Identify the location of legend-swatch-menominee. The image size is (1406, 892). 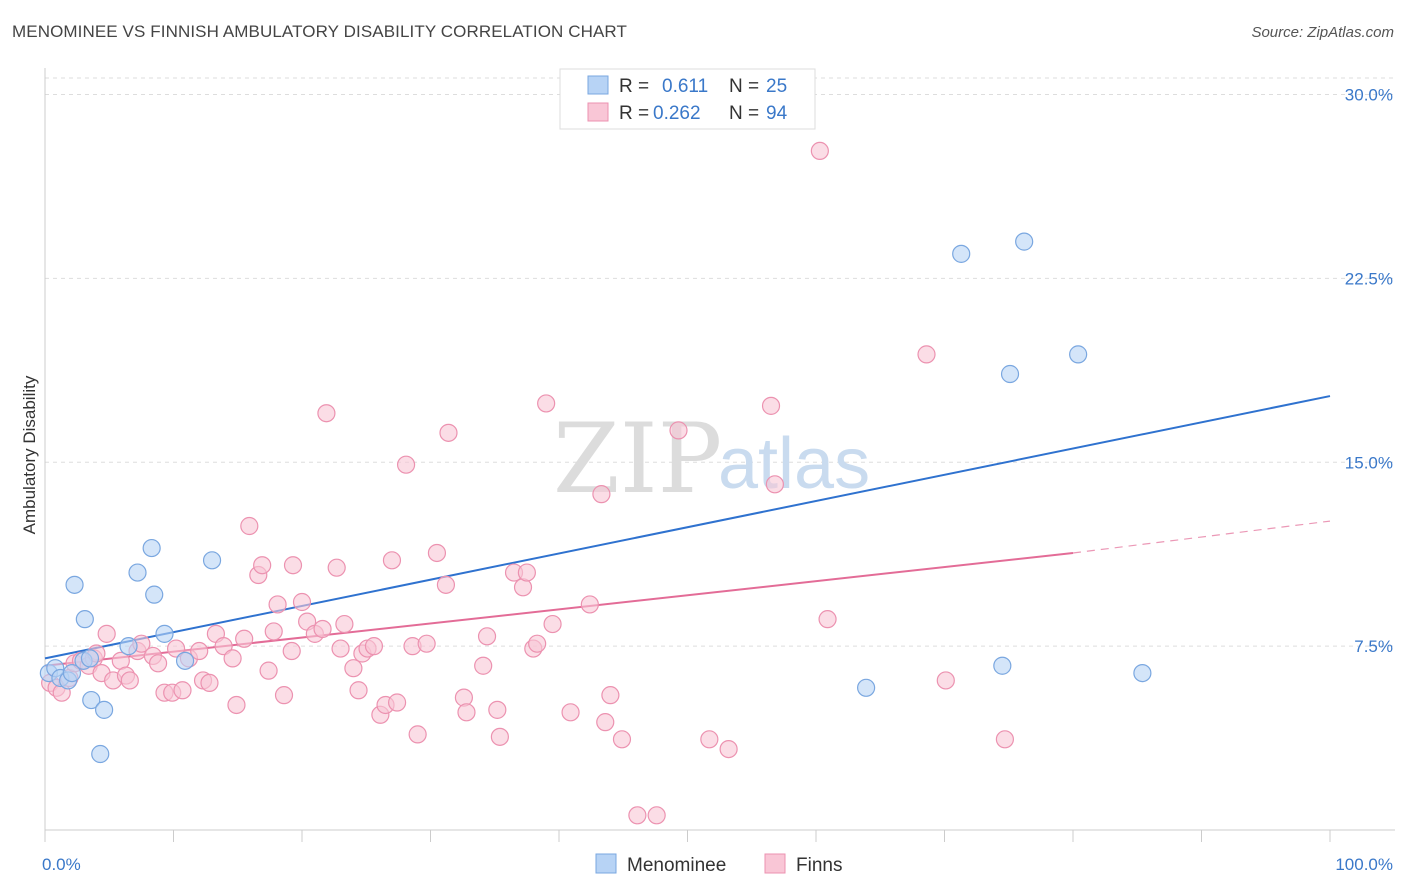
(598, 85).